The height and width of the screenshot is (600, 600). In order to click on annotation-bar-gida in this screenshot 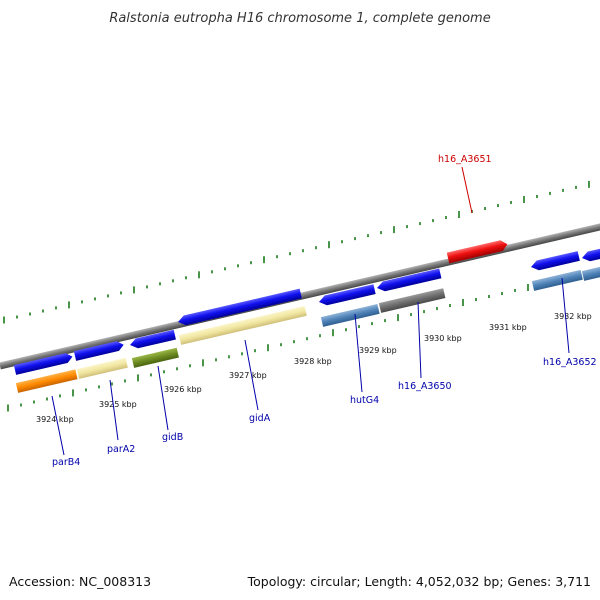, I will do `click(242, 325)`.